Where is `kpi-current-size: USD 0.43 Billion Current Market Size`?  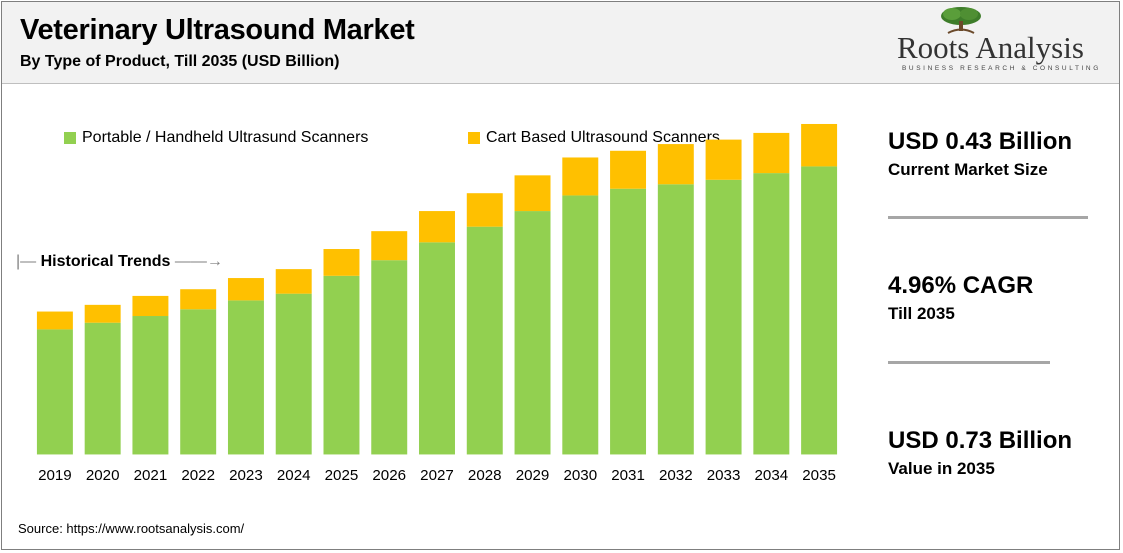
kpi-current-size: USD 0.43 Billion Current Market Size is located at coordinates (980, 154).